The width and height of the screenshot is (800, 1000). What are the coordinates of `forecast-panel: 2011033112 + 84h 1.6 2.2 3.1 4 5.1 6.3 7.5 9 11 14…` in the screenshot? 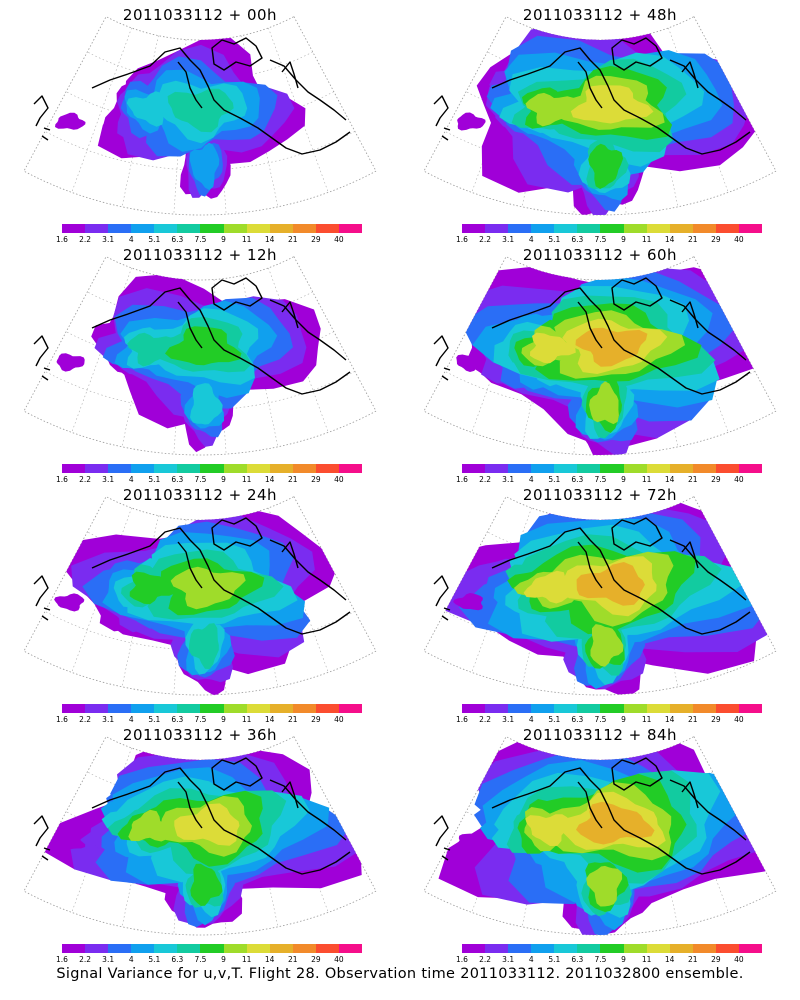 It's located at (600, 842).